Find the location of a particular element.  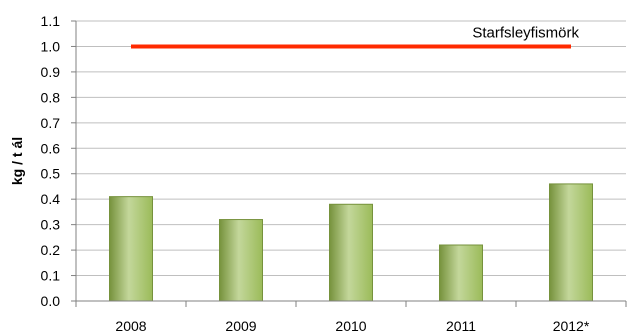

y-tick-label: 0.8 is located at coordinates (51, 97).